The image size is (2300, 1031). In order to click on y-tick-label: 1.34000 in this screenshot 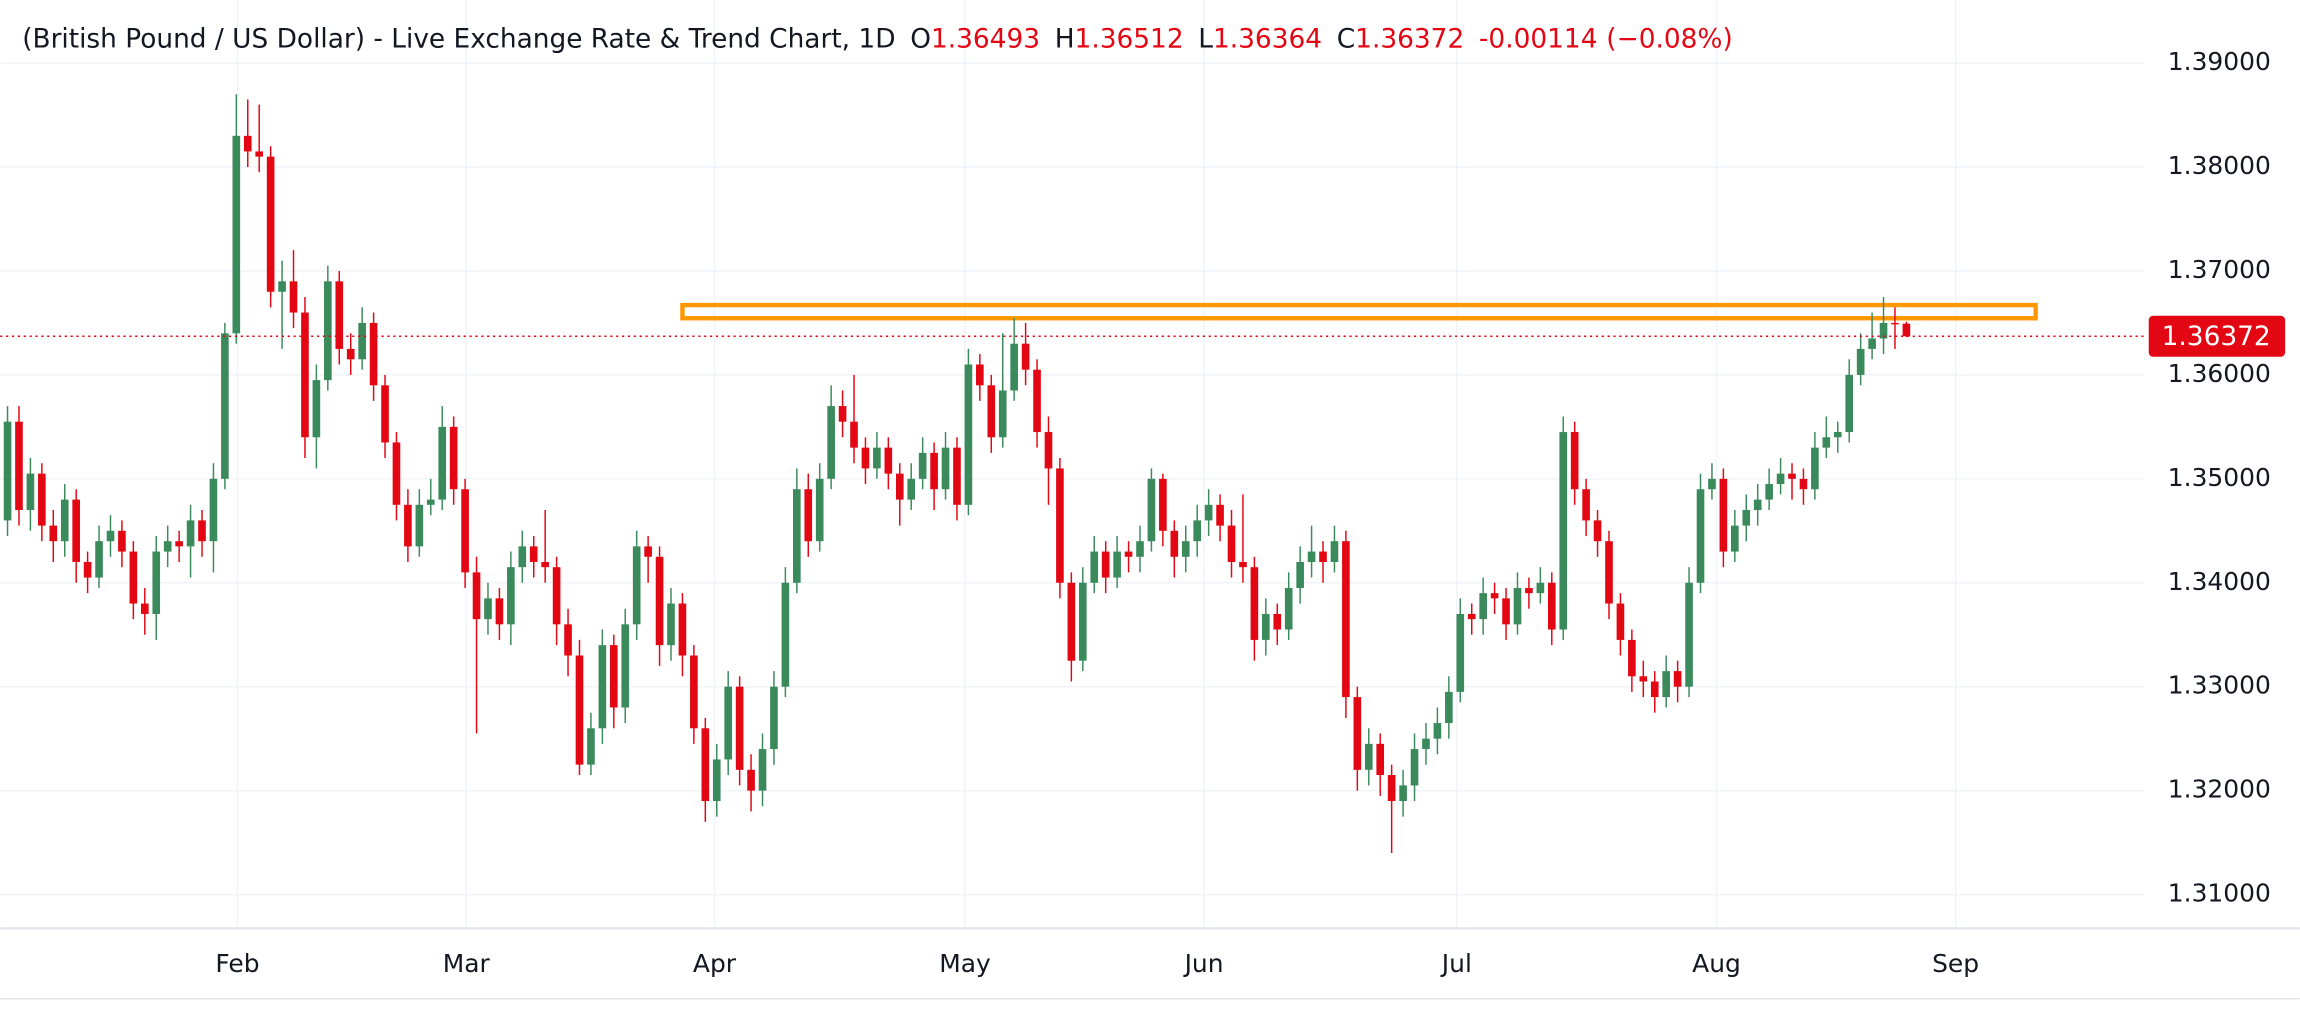, I will do `click(2219, 581)`.